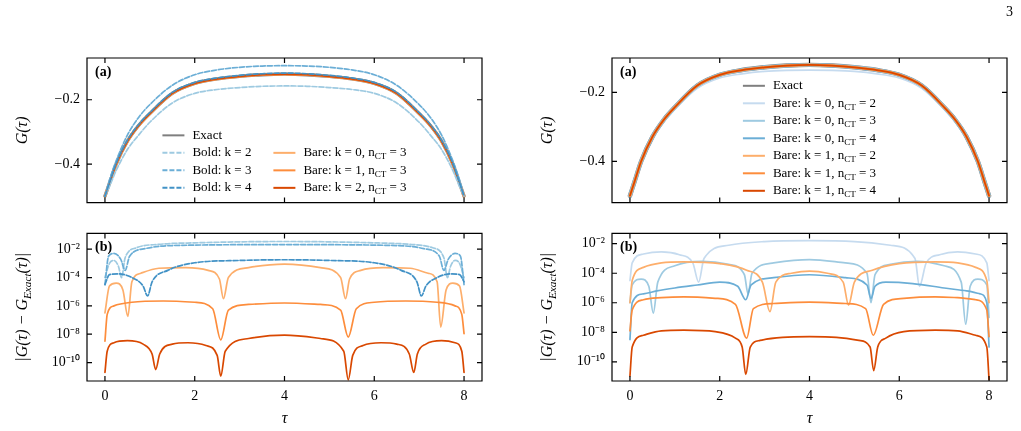  I want to click on legend-label: Bold: k = 2, so click(222, 152).